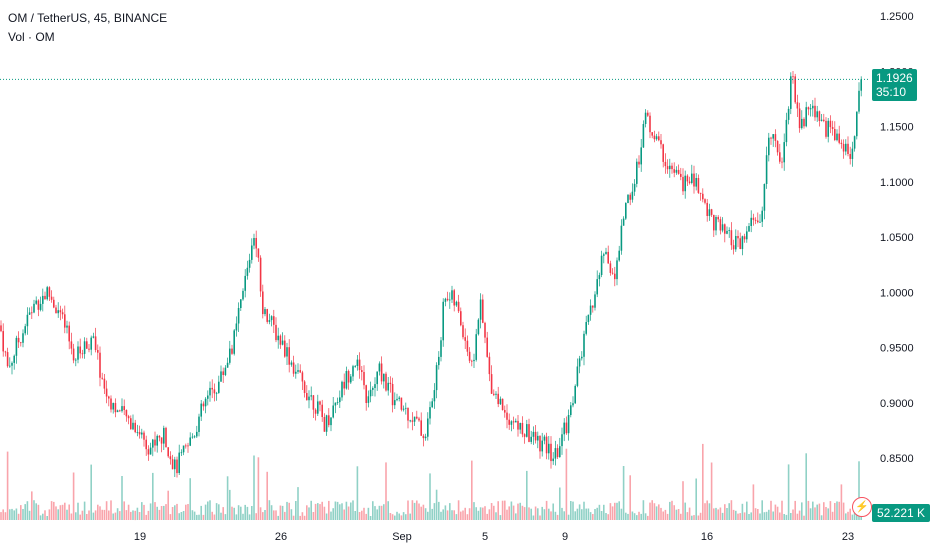 This screenshot has width=932, height=550. Describe the element at coordinates (494, 537) in the screenshot. I see `time-axis: 19 26 Sep 5 9 16 23` at that location.